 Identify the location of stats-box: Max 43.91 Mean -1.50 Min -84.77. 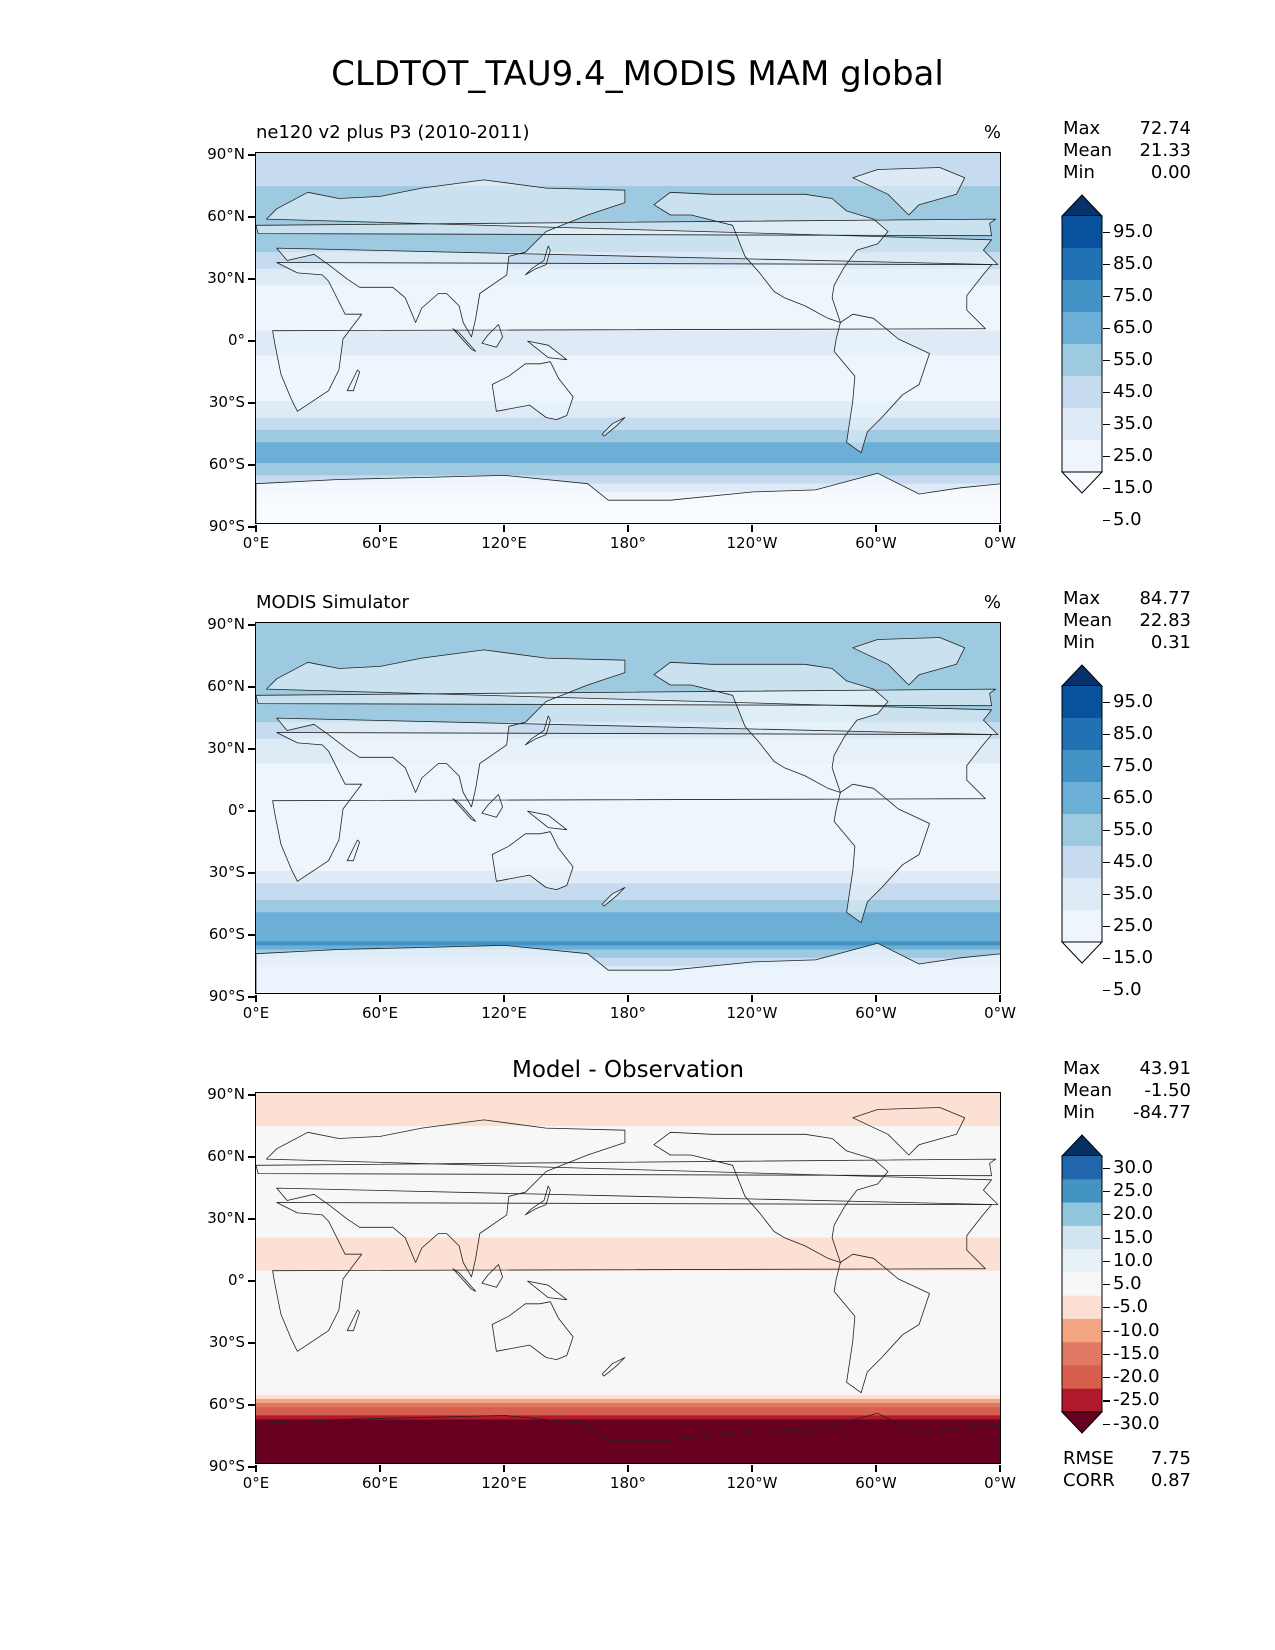
(1127, 1091).